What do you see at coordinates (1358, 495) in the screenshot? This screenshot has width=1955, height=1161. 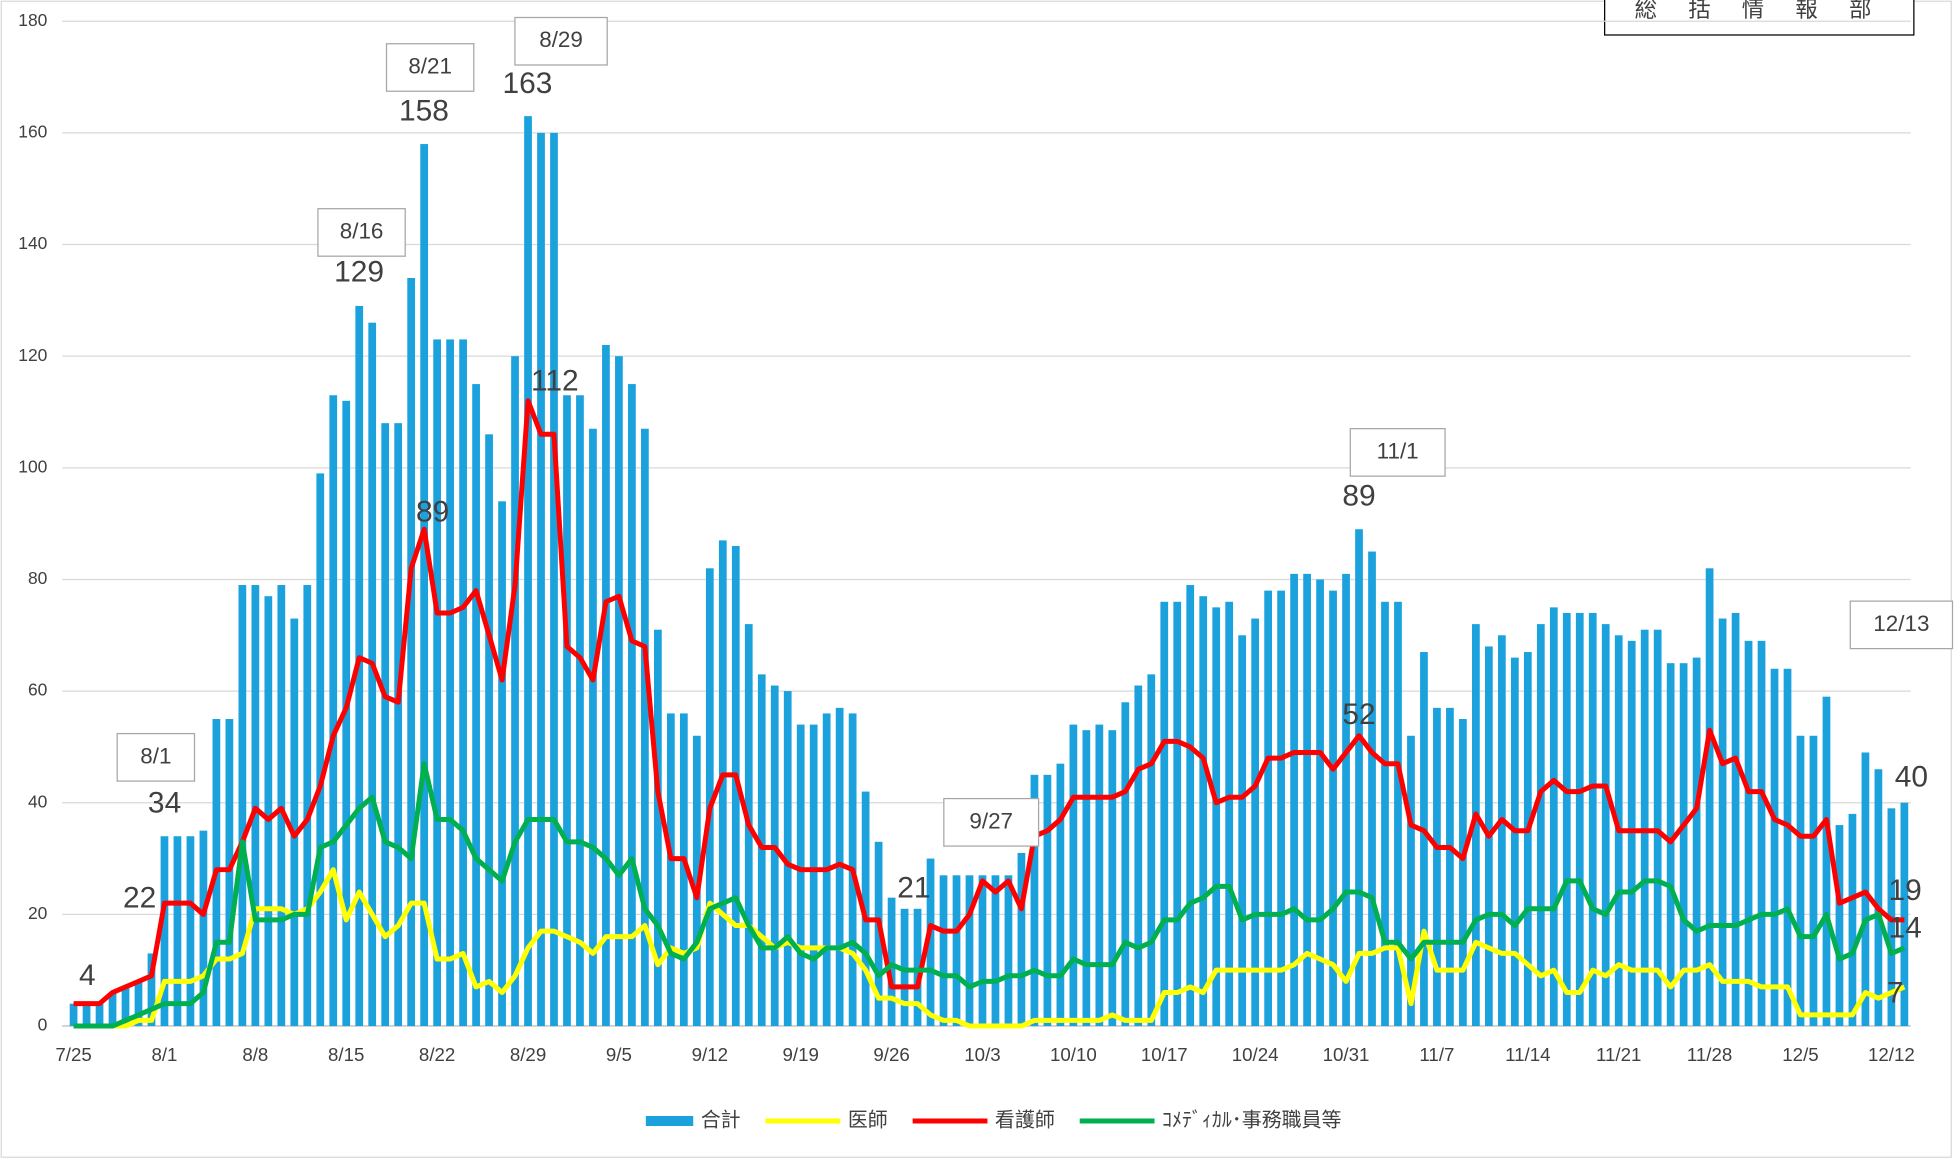 I see `data-label: 89` at bounding box center [1358, 495].